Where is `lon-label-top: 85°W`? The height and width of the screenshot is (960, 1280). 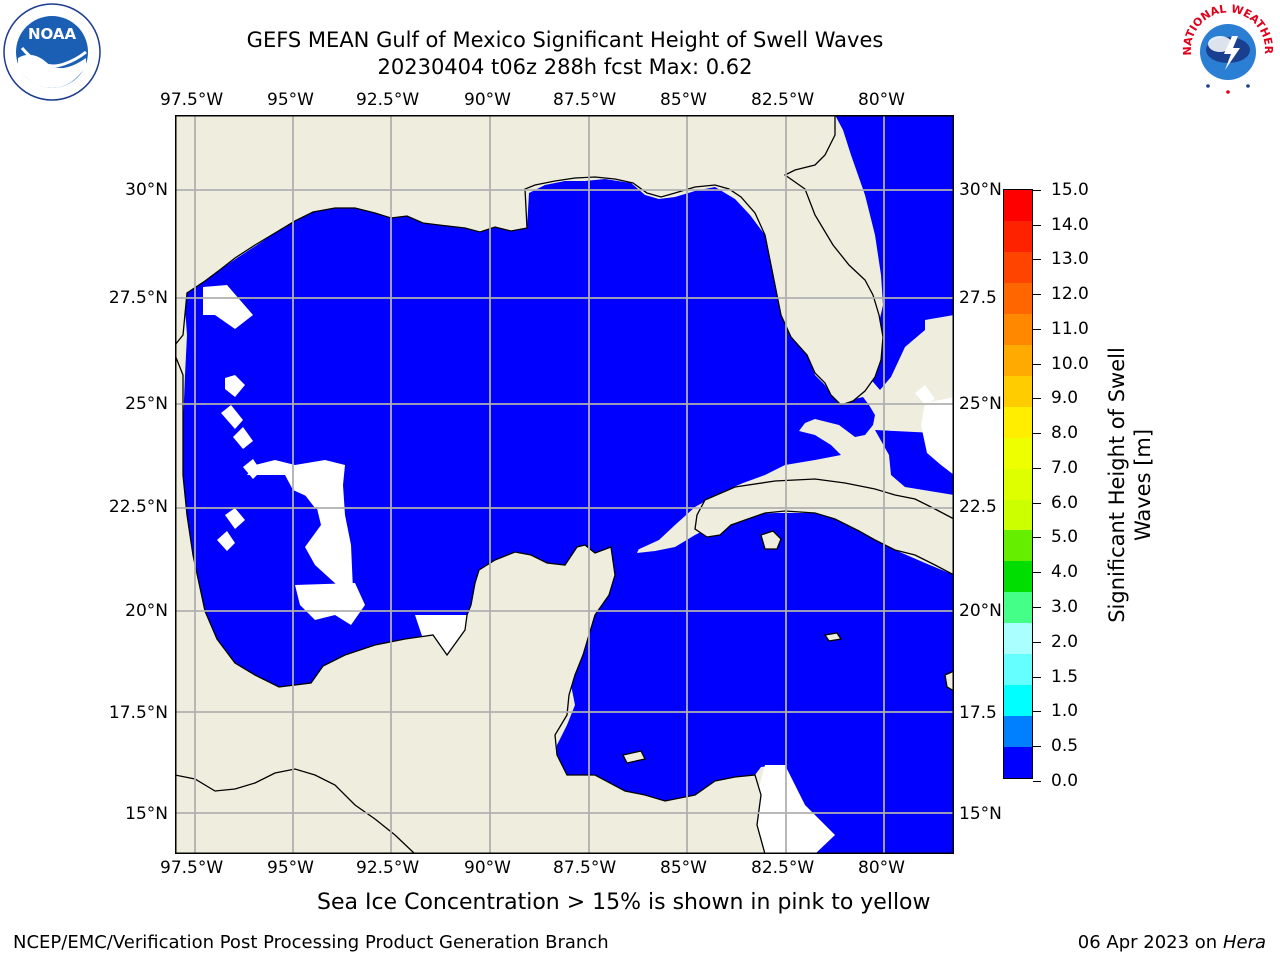
lon-label-top: 85°W is located at coordinates (683, 100).